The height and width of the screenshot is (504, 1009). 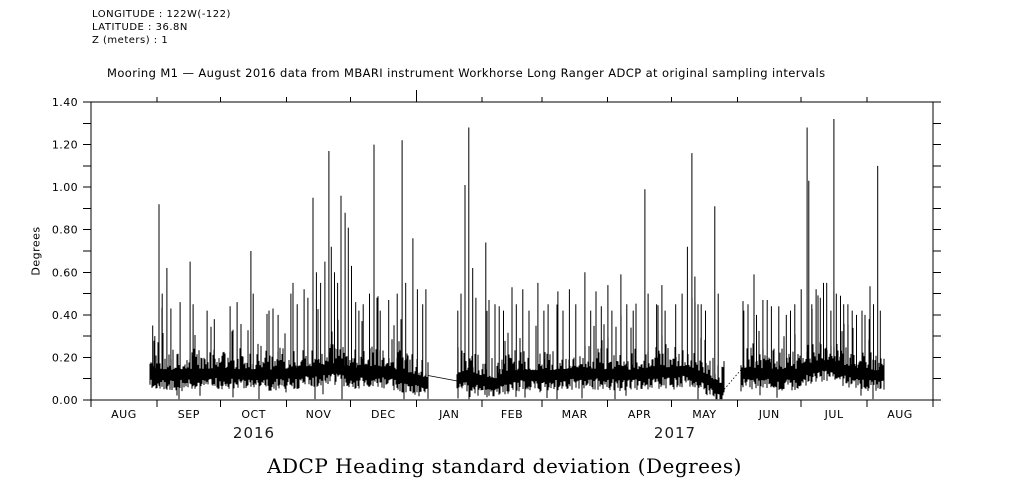 What do you see at coordinates (834, 414) in the screenshot?
I see `x-tick-label: JUL` at bounding box center [834, 414].